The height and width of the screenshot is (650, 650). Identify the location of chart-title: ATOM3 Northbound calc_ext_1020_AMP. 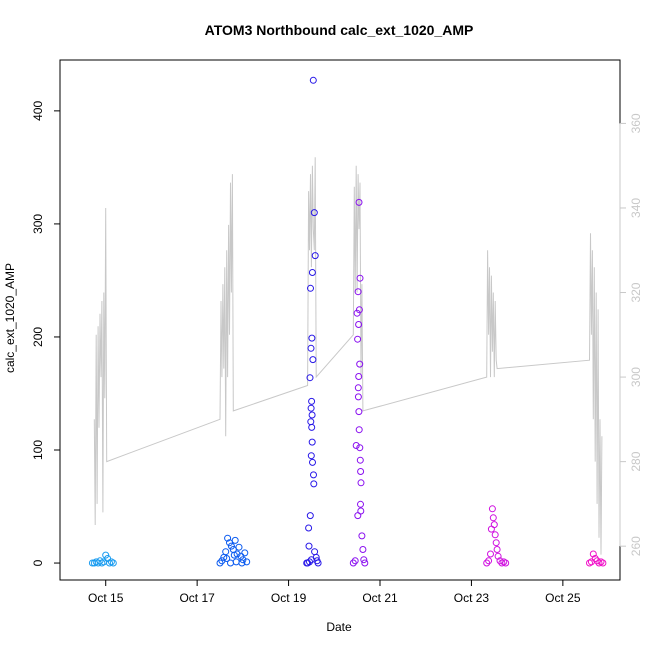
(339, 30).